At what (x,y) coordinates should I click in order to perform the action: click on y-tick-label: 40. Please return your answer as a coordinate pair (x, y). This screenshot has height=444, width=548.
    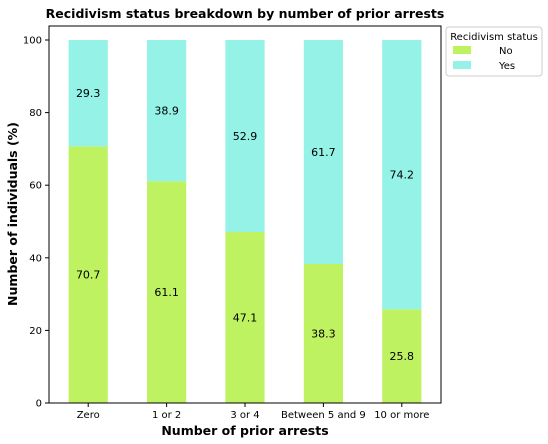
    Looking at the image, I should click on (35, 258).